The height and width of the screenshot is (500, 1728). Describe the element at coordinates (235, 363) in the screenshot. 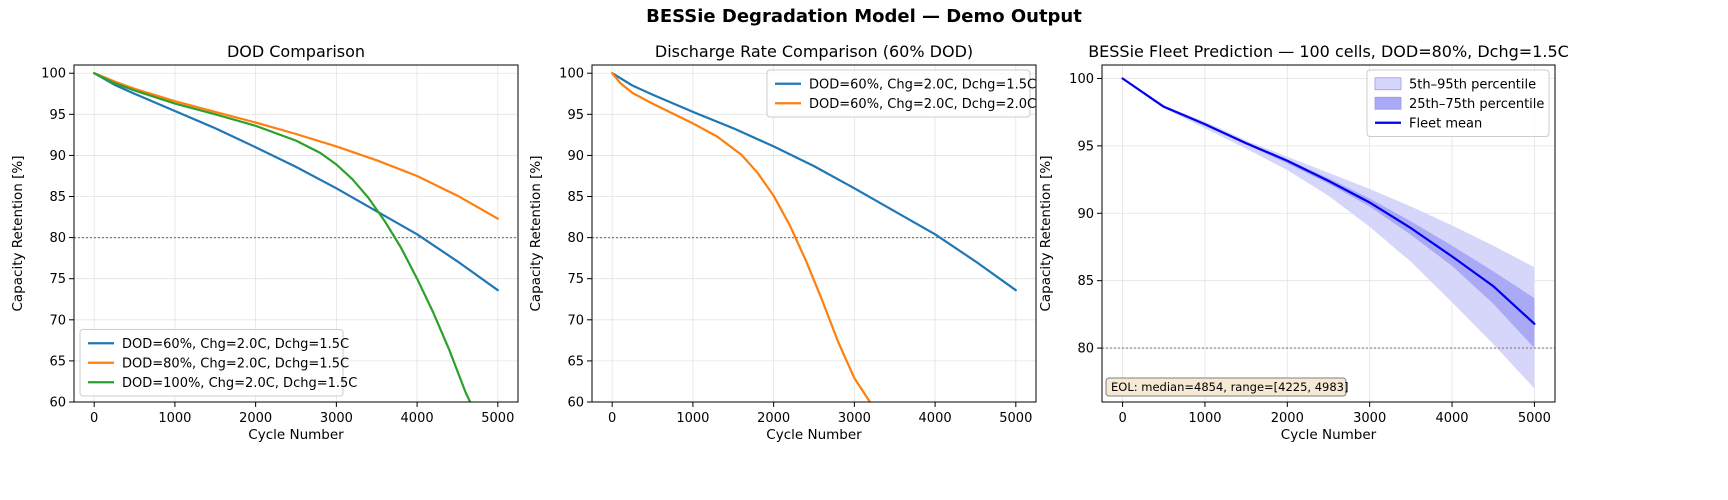

I see `legend-label: DOD=80%, Chg=2.0C, Dchg=1.5C` at that location.